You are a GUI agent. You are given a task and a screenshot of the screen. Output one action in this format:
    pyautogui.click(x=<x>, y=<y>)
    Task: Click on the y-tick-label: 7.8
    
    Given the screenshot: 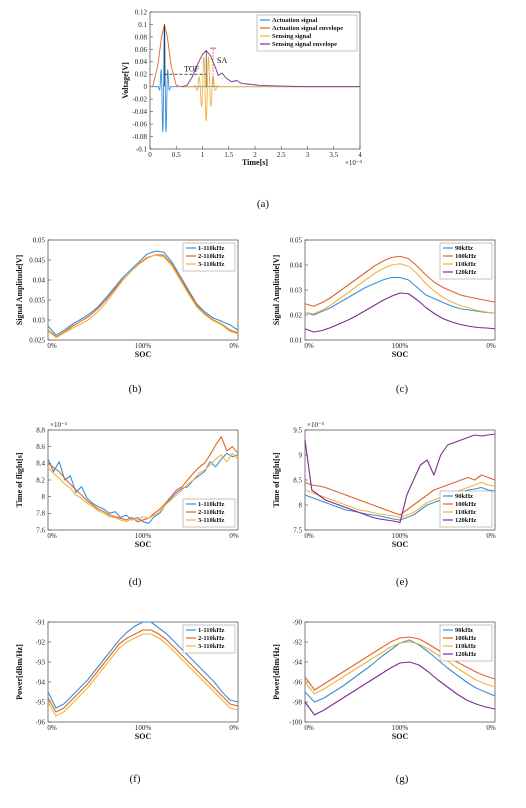 What is the action you would take?
    pyautogui.click(x=40, y=514)
    